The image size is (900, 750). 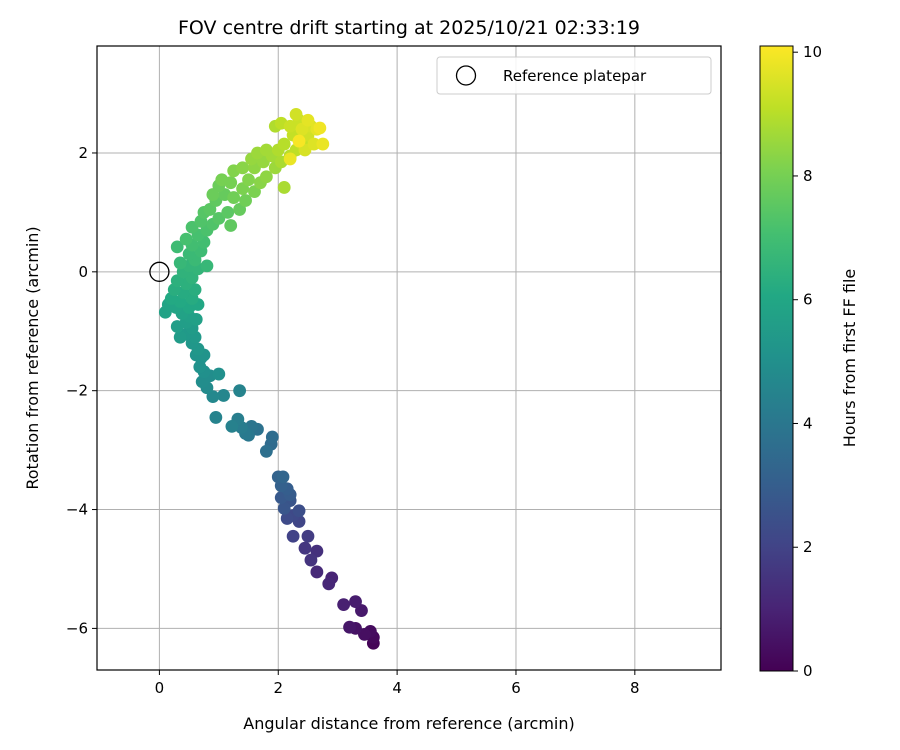 What do you see at coordinates (408, 723) in the screenshot?
I see `x-axis-label: Angular distance from reference (arcmin)` at bounding box center [408, 723].